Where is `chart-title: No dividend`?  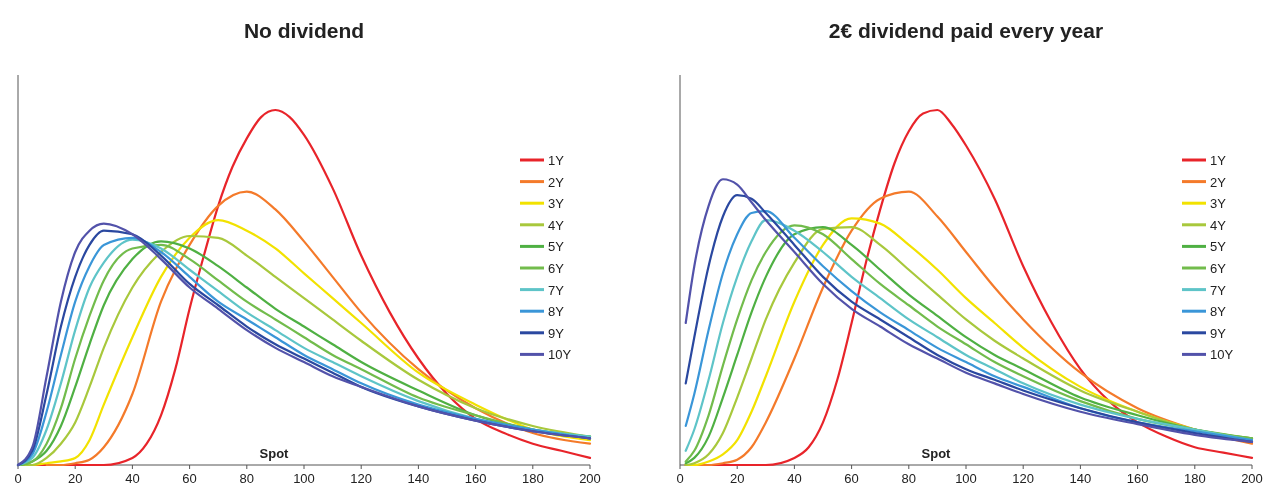
chart-title: No dividend is located at coordinates (304, 30).